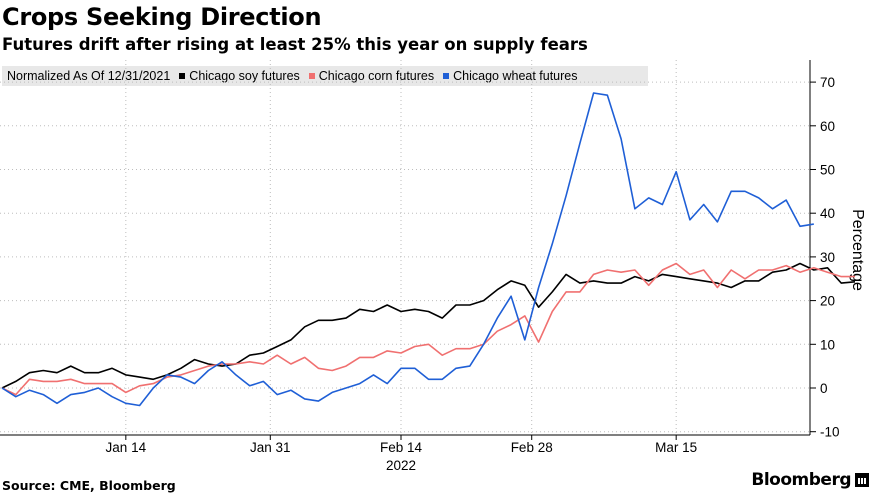 The image size is (877, 494). I want to click on legend-label-wheat: Chicago wheat futures, so click(515, 76).